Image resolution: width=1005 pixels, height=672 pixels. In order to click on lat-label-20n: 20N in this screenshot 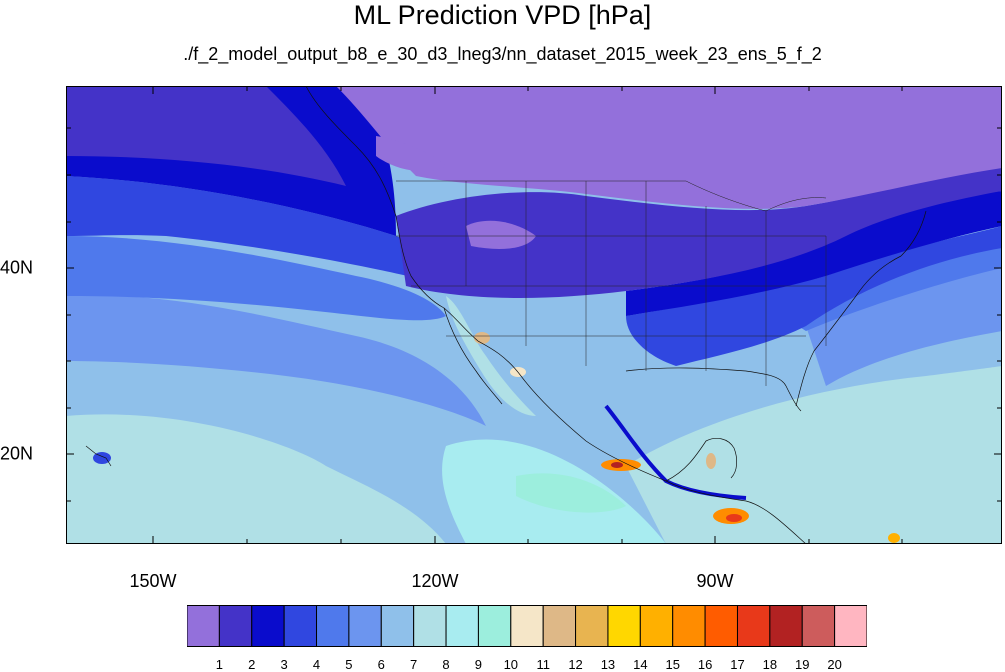, I will do `click(17, 453)`.